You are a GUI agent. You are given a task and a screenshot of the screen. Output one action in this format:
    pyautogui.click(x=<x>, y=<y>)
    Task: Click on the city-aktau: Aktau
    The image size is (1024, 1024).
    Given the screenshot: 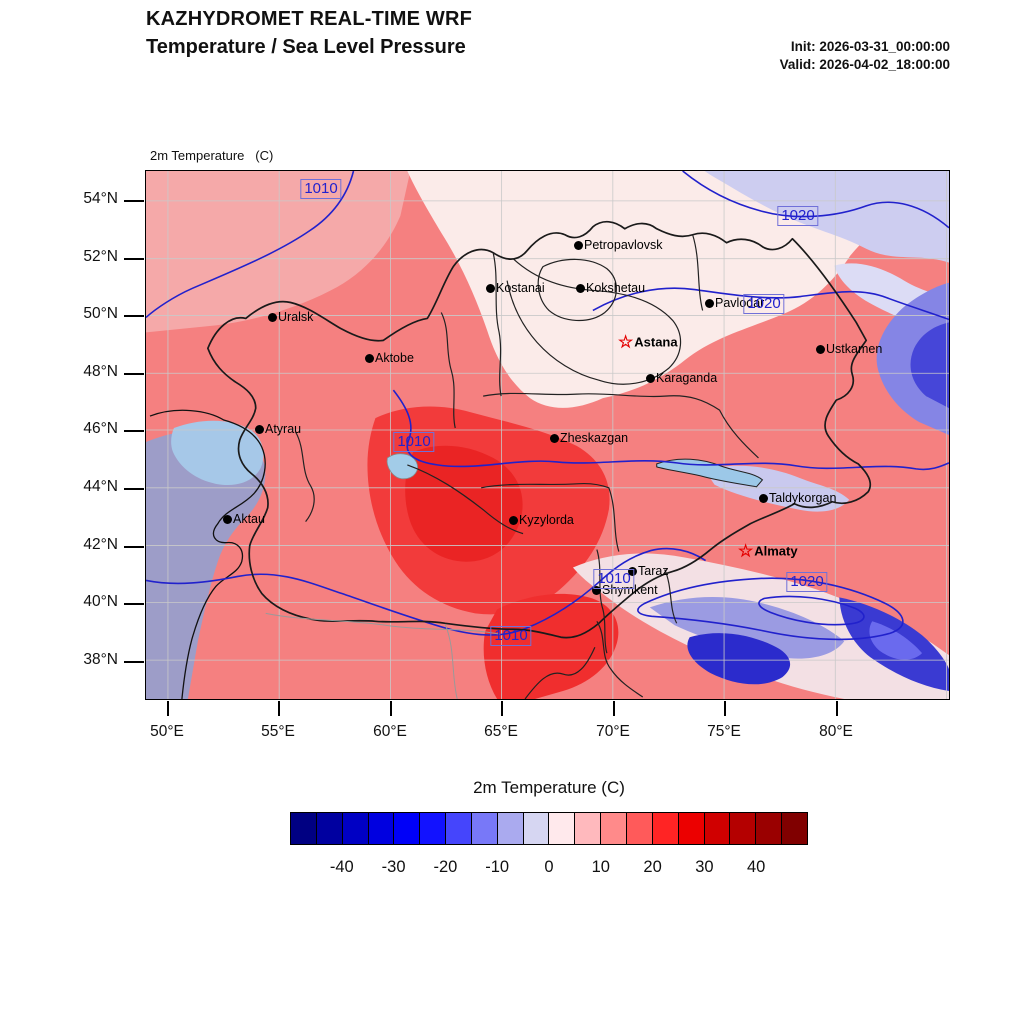 What is the action you would take?
    pyautogui.click(x=244, y=519)
    